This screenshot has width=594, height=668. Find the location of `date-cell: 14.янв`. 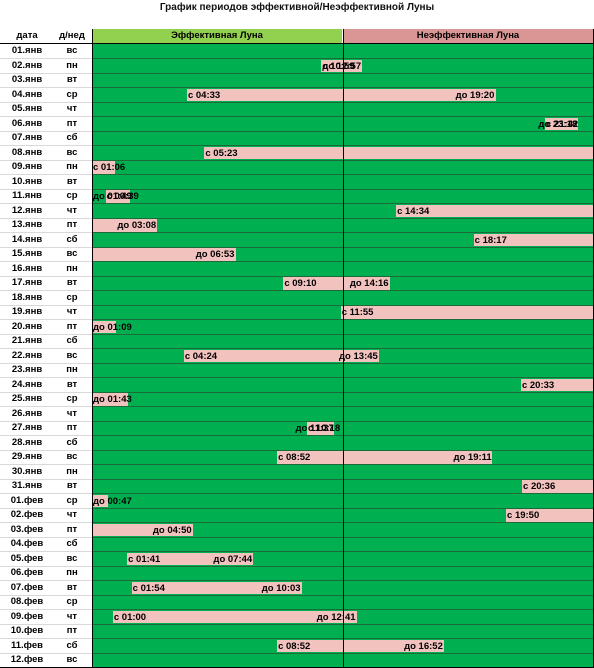

date-cell: 14.янв is located at coordinates (27, 239).